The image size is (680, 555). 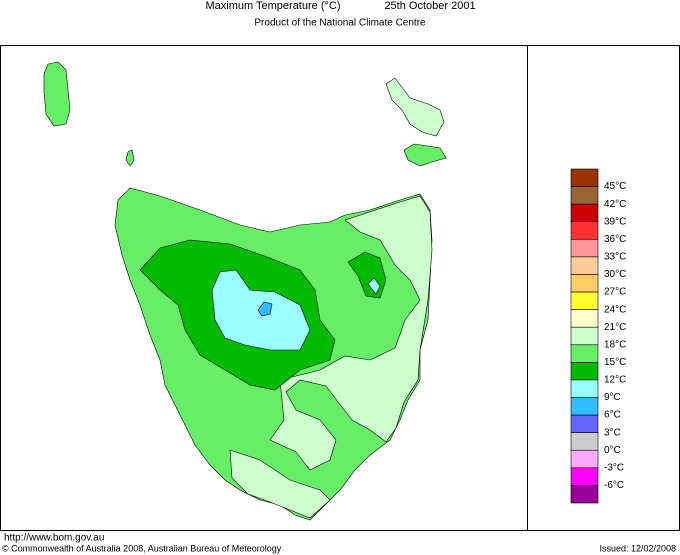 What do you see at coordinates (351, 333) in the screenshot?
I see `east-cool-zone` at bounding box center [351, 333].